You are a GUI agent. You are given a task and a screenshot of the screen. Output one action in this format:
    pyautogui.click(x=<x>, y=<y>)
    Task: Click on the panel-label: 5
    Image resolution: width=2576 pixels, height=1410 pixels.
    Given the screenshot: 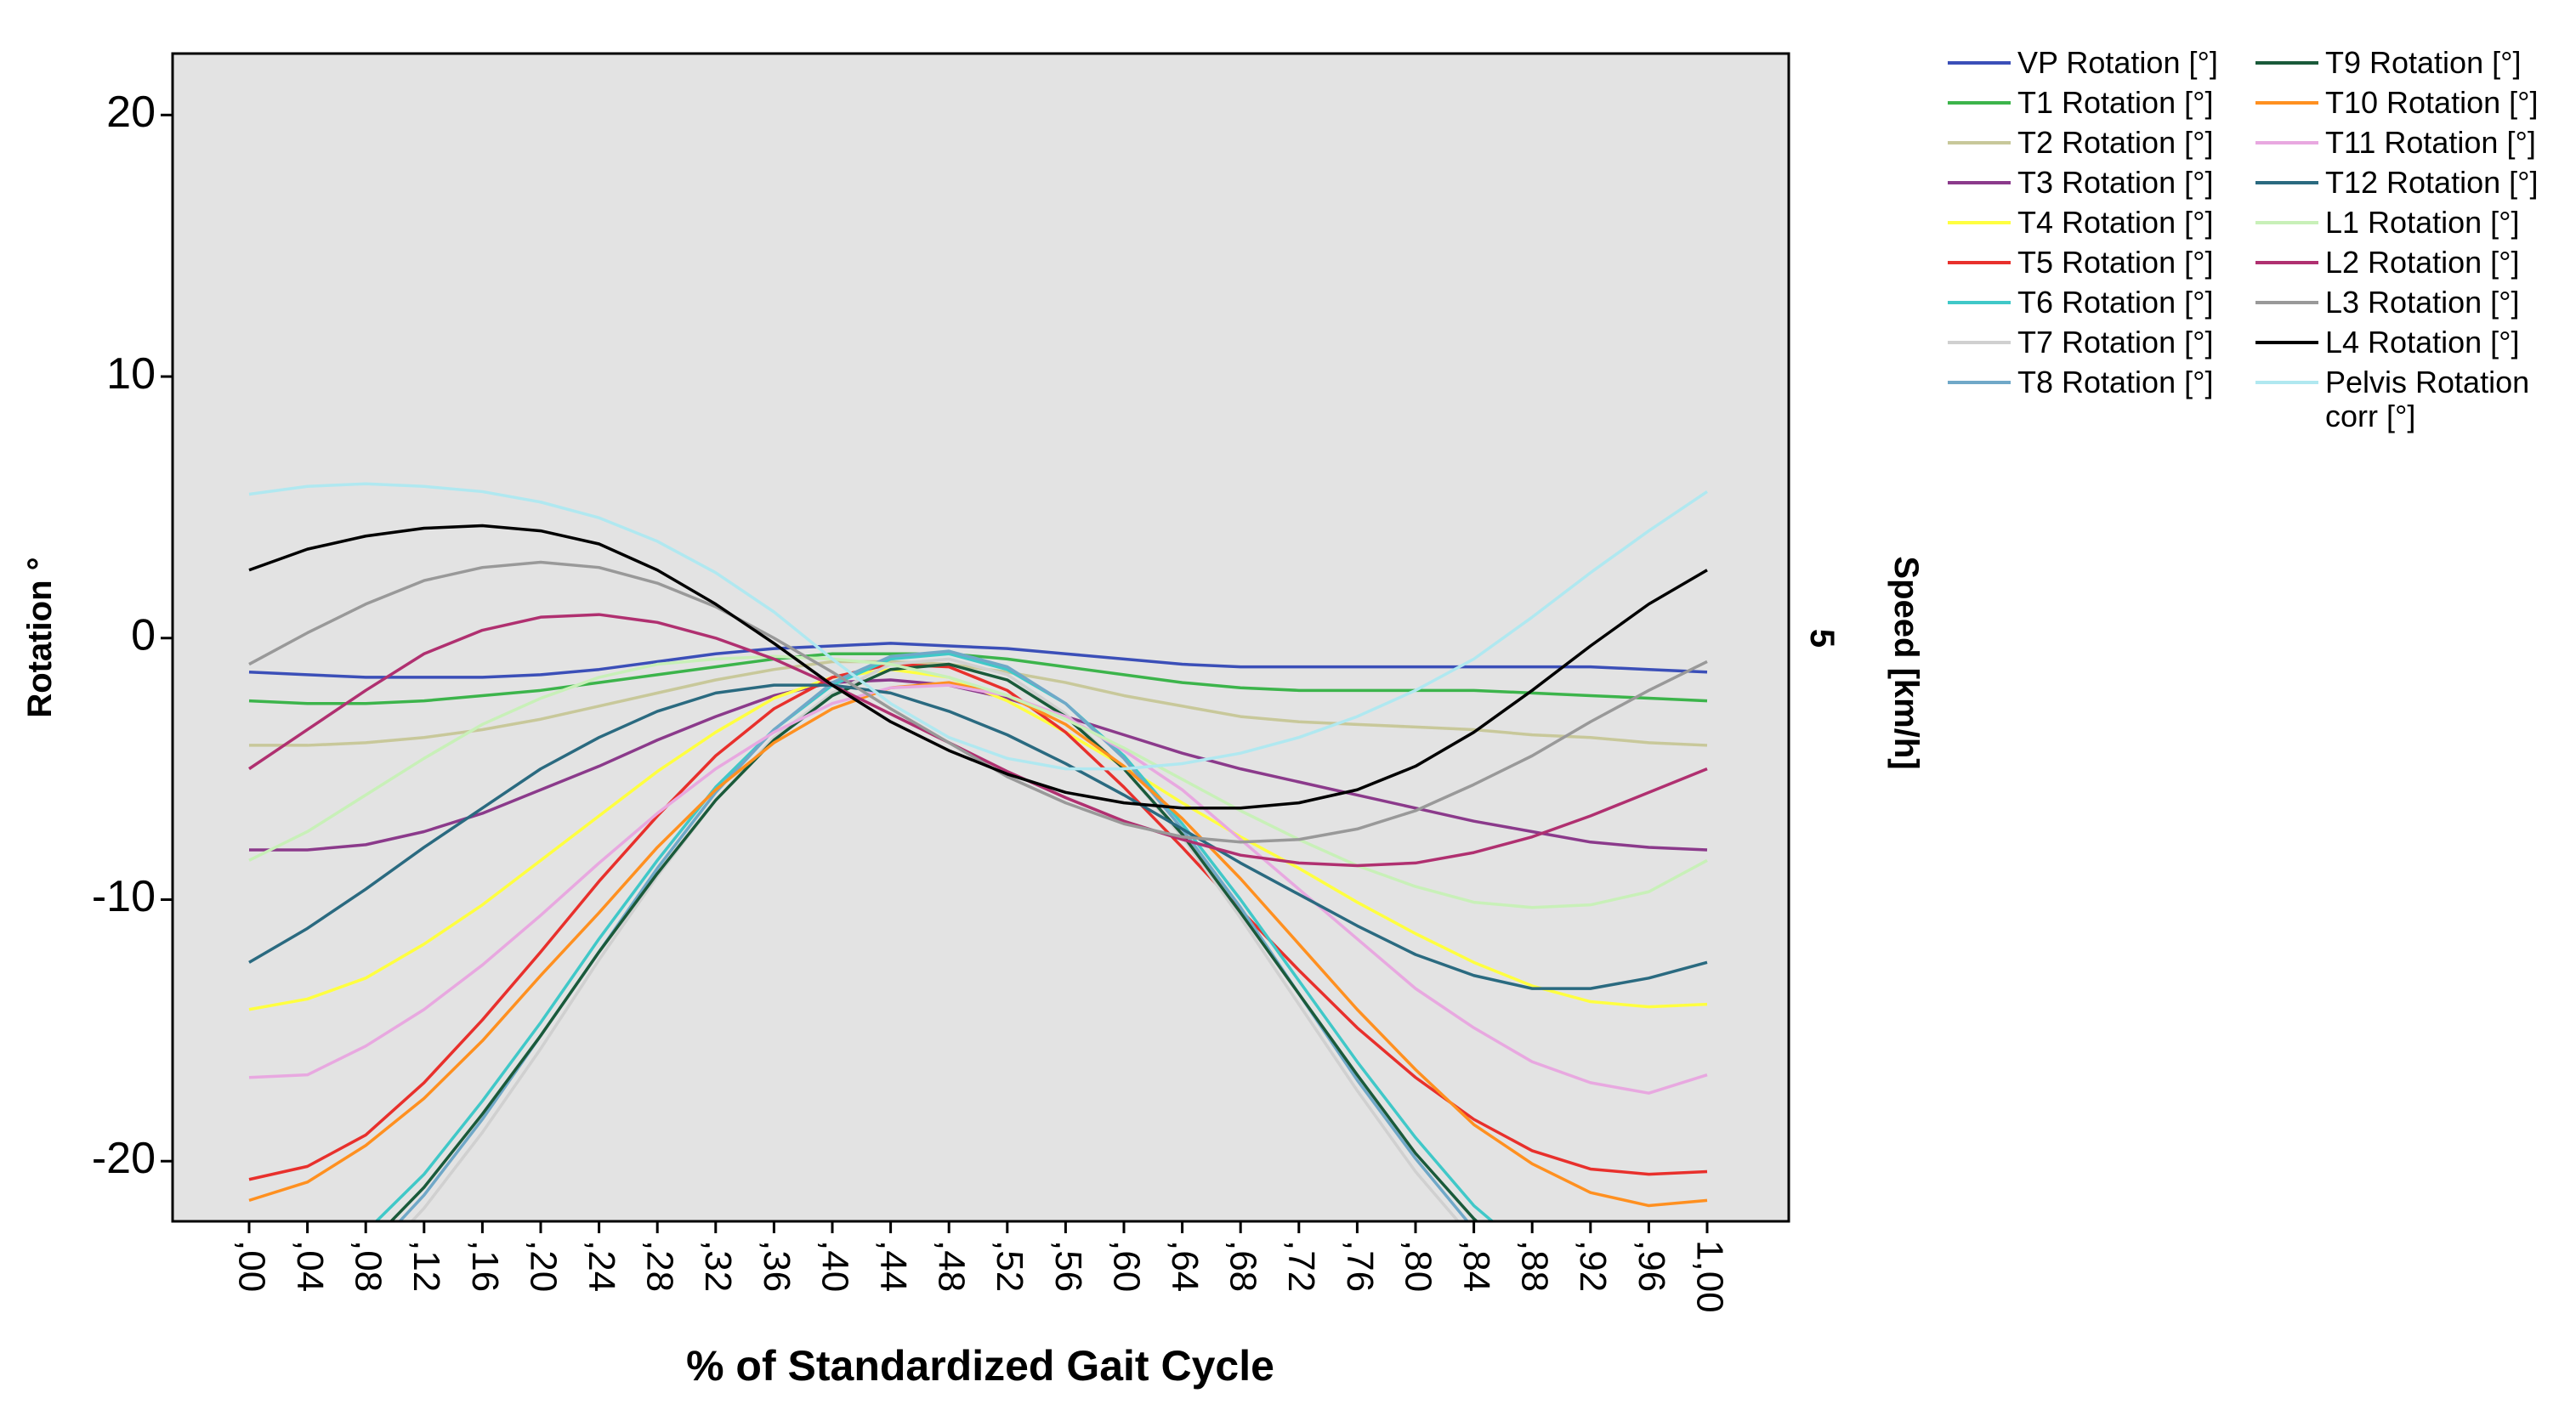 What is the action you would take?
    pyautogui.click(x=1822, y=638)
    